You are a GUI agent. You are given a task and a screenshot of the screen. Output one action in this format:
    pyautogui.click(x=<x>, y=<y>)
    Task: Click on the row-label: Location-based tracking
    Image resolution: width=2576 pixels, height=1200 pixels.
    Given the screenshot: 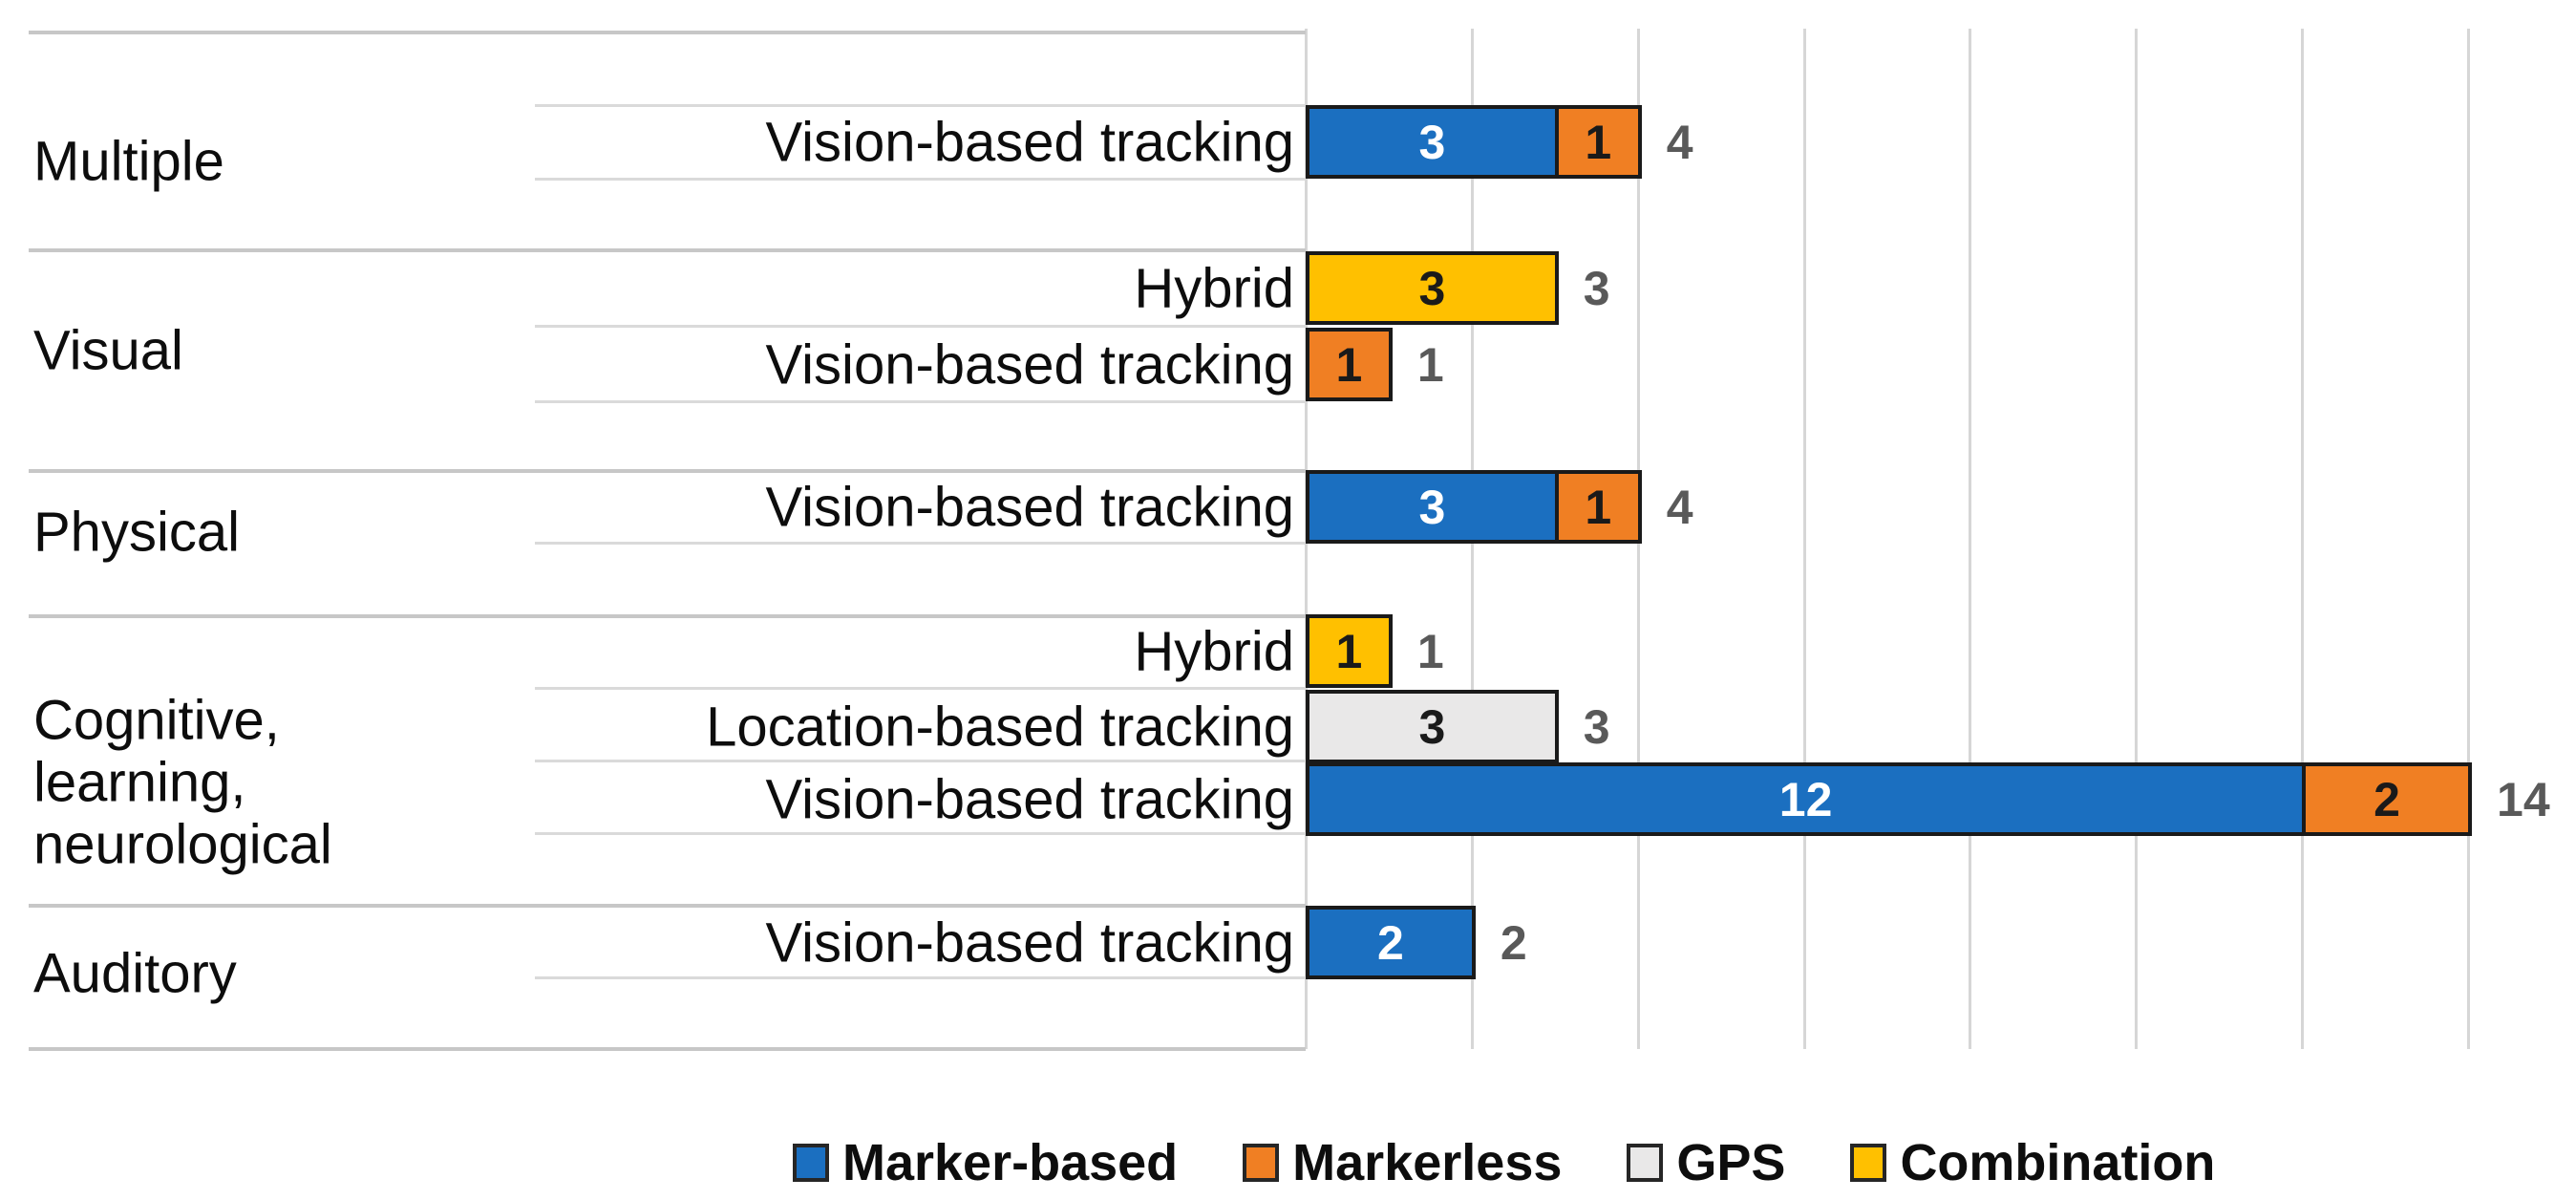 What is the action you would take?
    pyautogui.click(x=1000, y=727)
    